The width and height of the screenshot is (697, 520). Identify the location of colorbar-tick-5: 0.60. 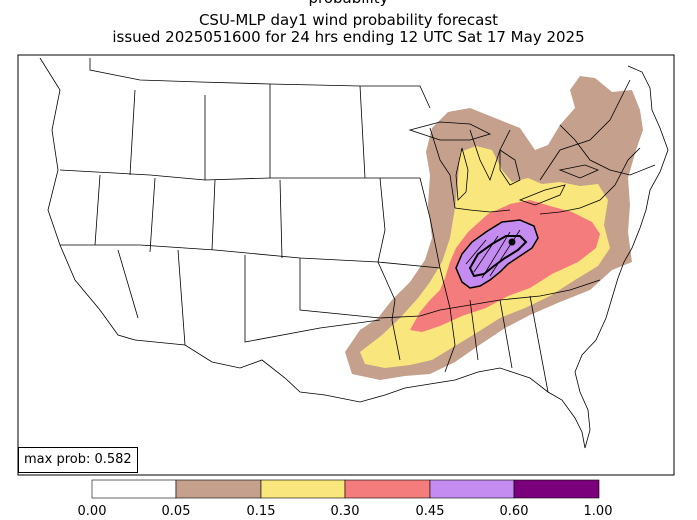
(514, 511).